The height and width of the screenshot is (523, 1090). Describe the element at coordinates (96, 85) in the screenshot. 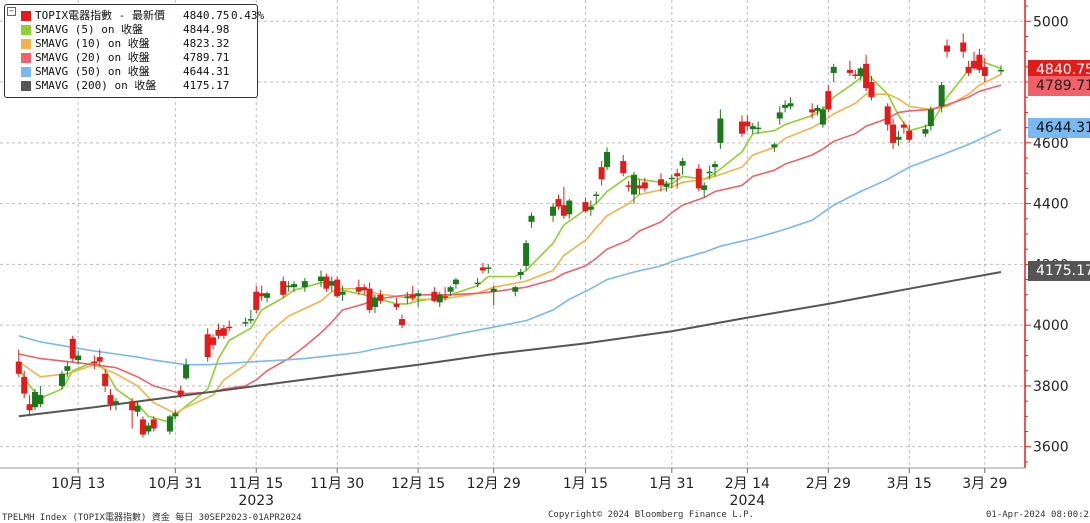

I see `legend-label: SMAVG (200) on 收盤` at that location.